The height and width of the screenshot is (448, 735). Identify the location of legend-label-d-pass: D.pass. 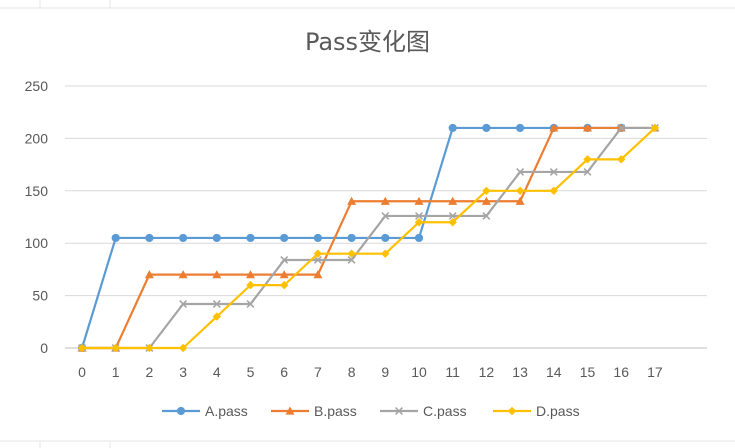
(558, 411).